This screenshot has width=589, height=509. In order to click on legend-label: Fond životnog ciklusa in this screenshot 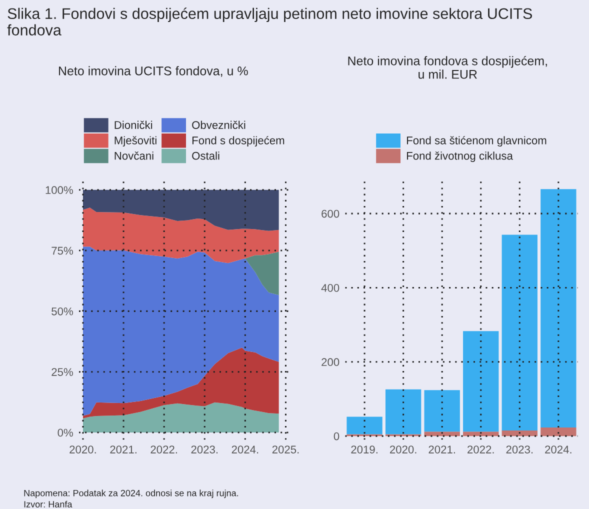, I will do `click(459, 157)`.